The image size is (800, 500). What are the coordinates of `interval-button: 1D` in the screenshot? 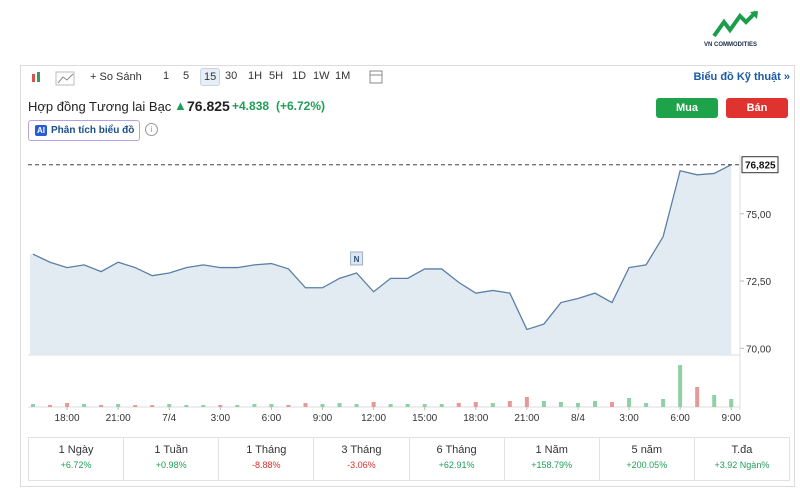 It's located at (299, 76).